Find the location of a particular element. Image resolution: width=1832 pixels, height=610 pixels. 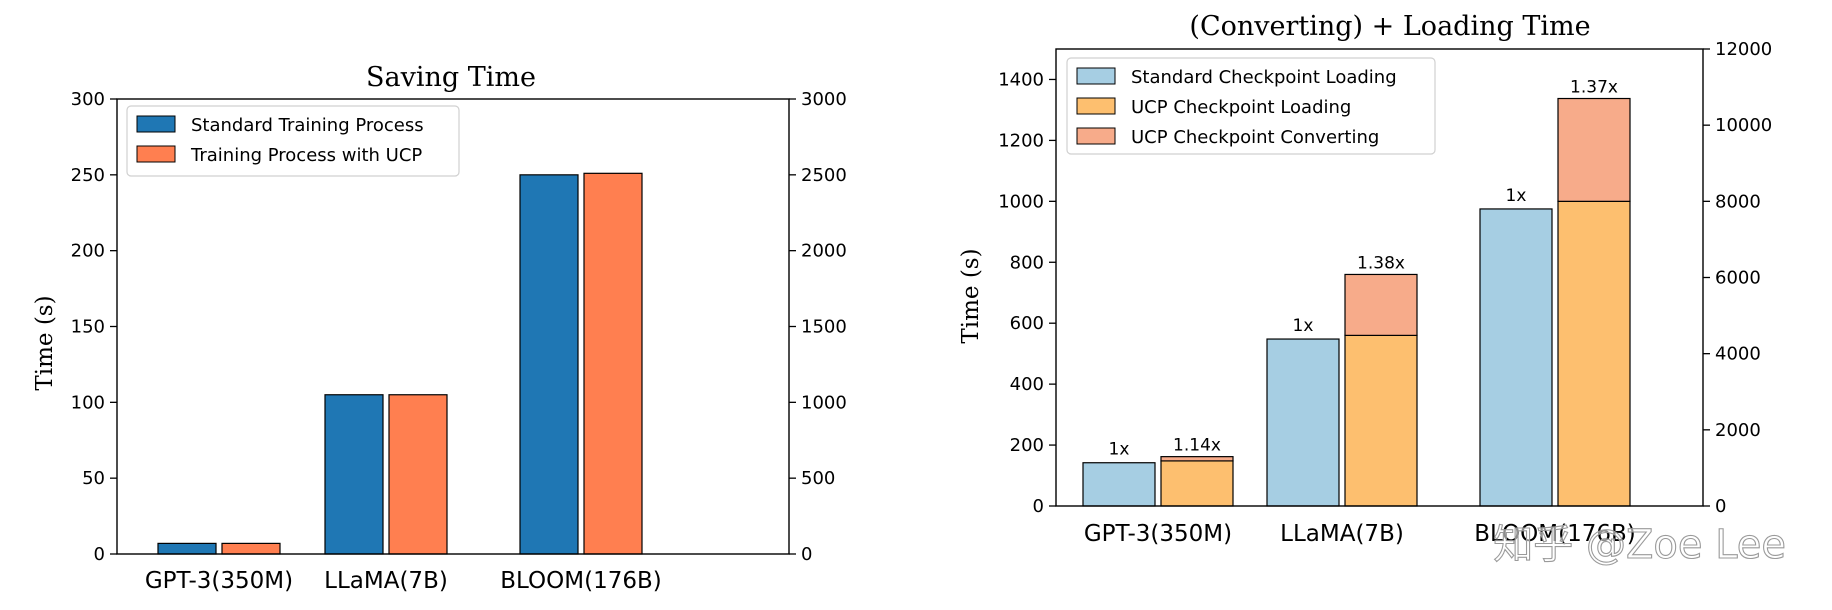

bar-label-ucp: 1.37x is located at coordinates (1594, 88).